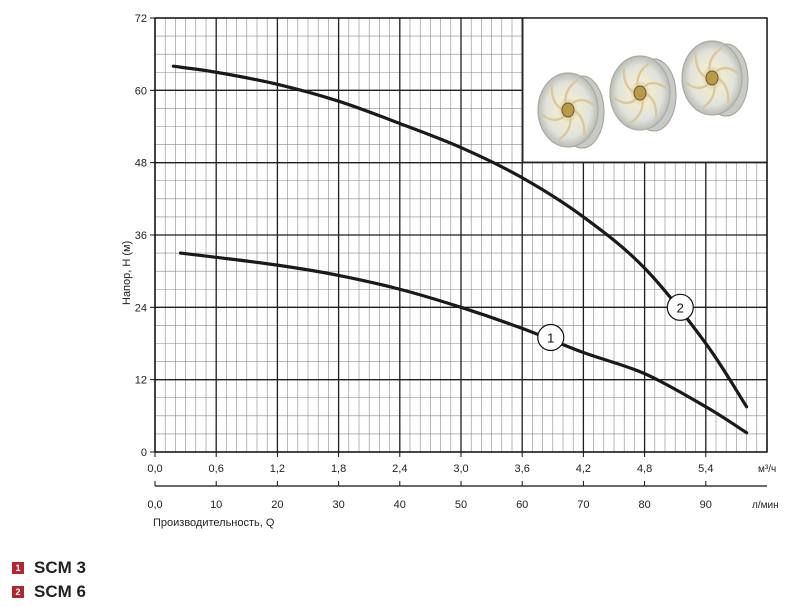 This screenshot has height=607, width=801. I want to click on y-tick-label: 0, so click(144, 453).